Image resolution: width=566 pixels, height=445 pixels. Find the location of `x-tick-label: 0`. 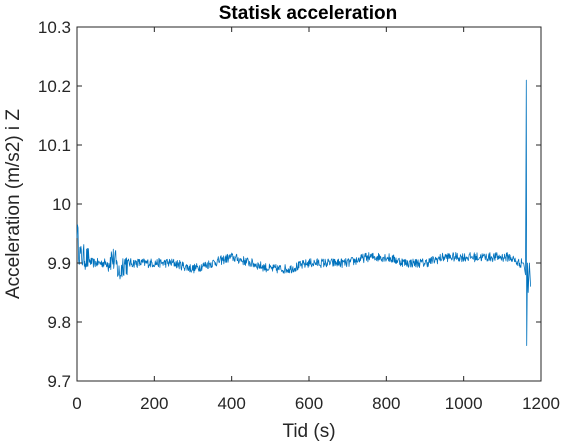

x-tick-label: 0 is located at coordinates (76, 403).